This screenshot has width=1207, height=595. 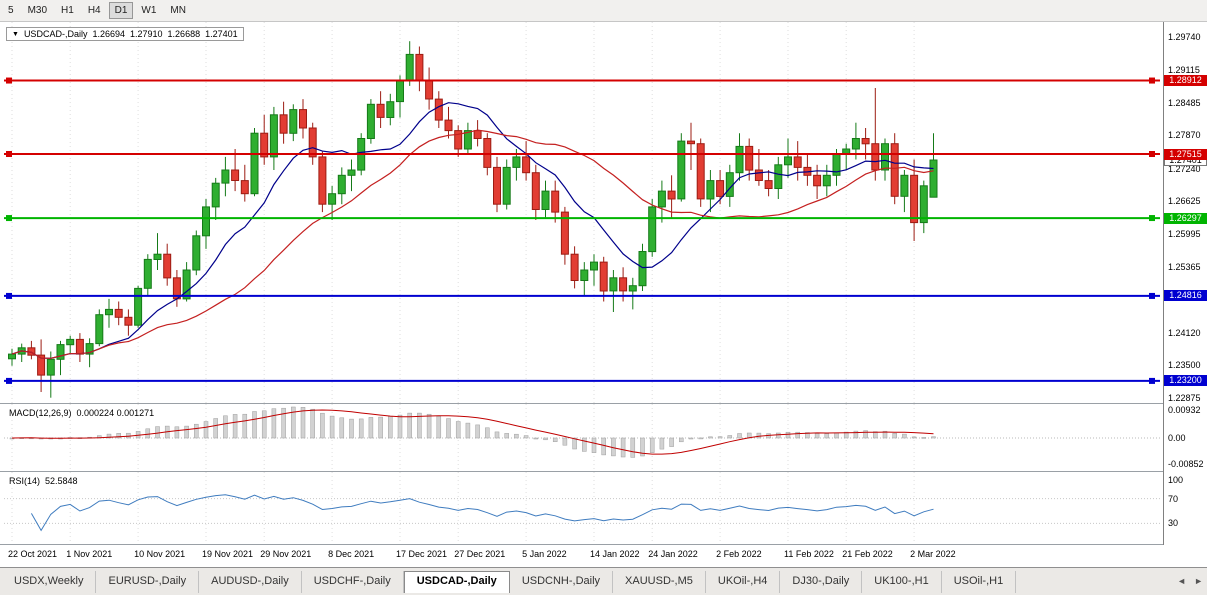 I want to click on chart-tab-usdcad-daily: USDCAD-,Daily, so click(x=456, y=582).